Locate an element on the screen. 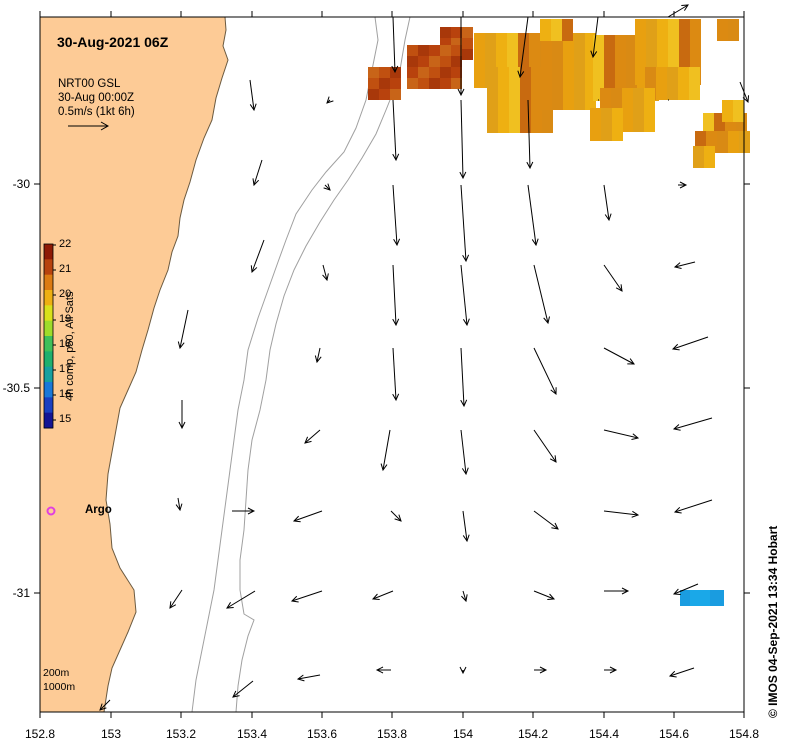  x-tick-label: 154.2 is located at coordinates (533, 734).